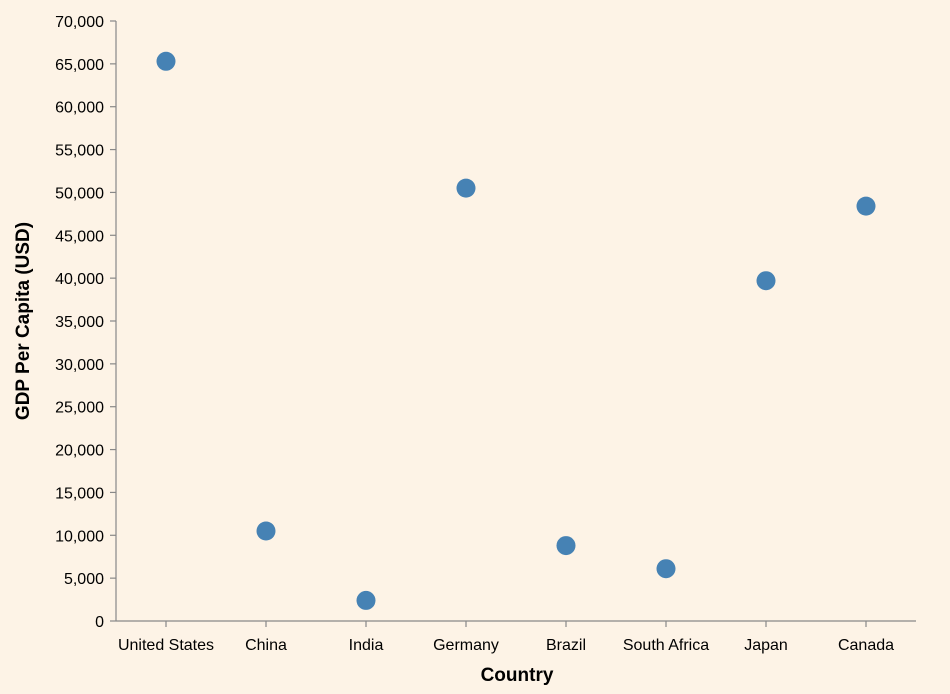  What do you see at coordinates (79, 451) in the screenshot?
I see `y-tick-label: 20,000` at bounding box center [79, 451].